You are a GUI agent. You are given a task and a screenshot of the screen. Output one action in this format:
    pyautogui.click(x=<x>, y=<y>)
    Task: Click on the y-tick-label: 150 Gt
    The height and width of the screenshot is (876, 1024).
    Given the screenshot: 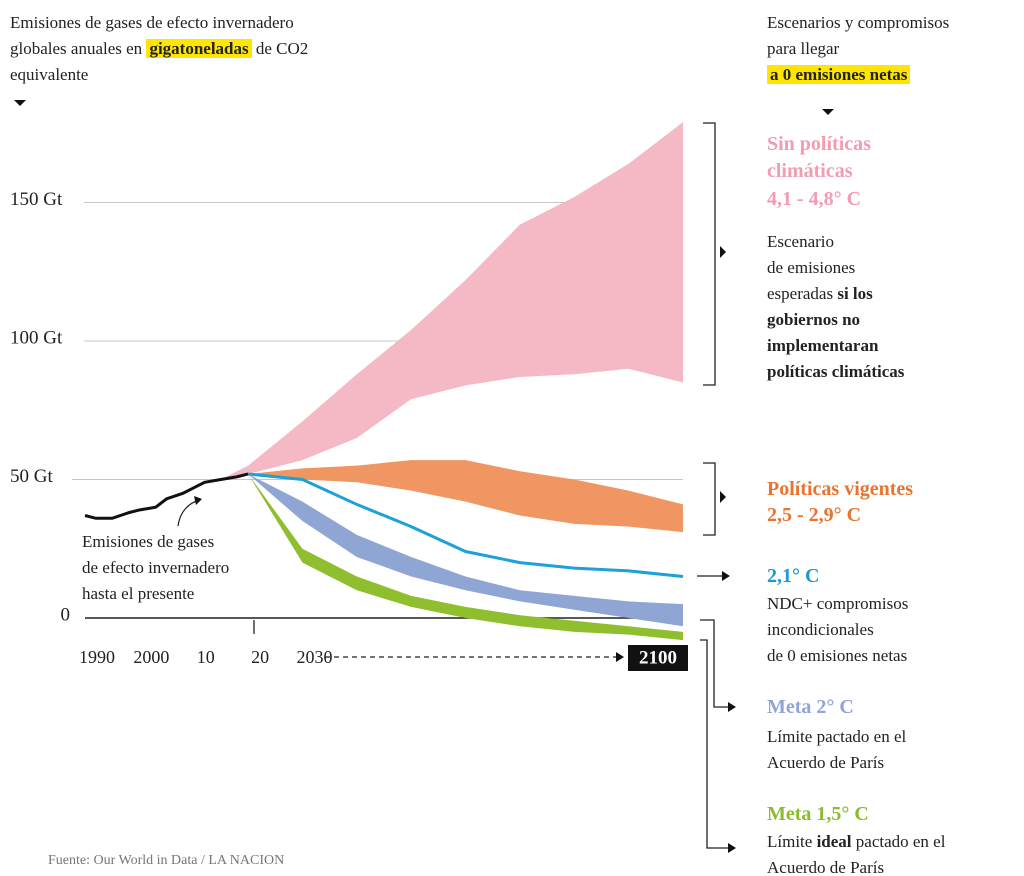 What is the action you would take?
    pyautogui.click(x=36, y=199)
    